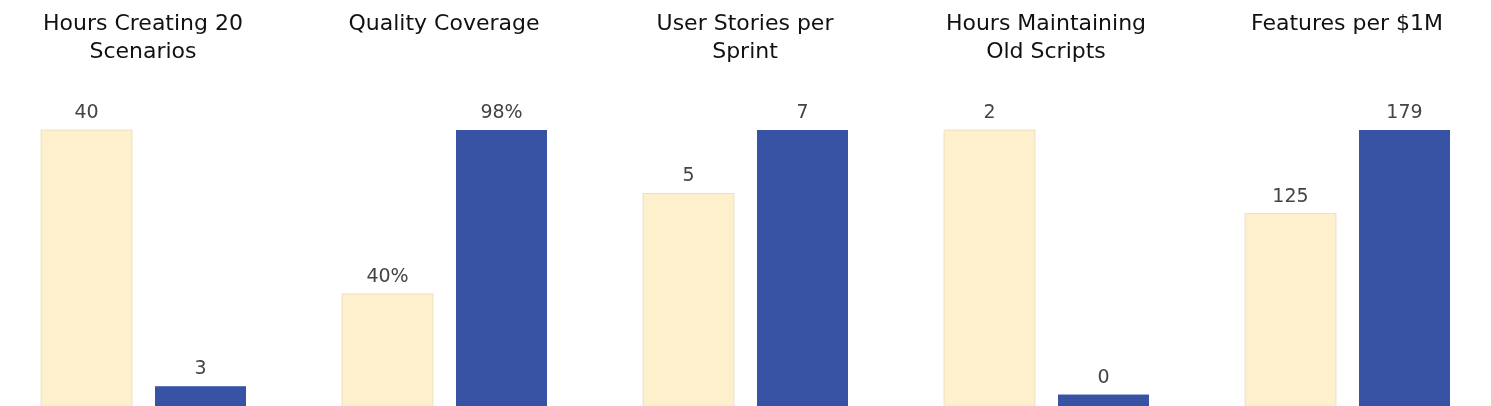 The image size is (1491, 406). What do you see at coordinates (1347, 22) in the screenshot?
I see `chart-title: Features per $1M` at bounding box center [1347, 22].